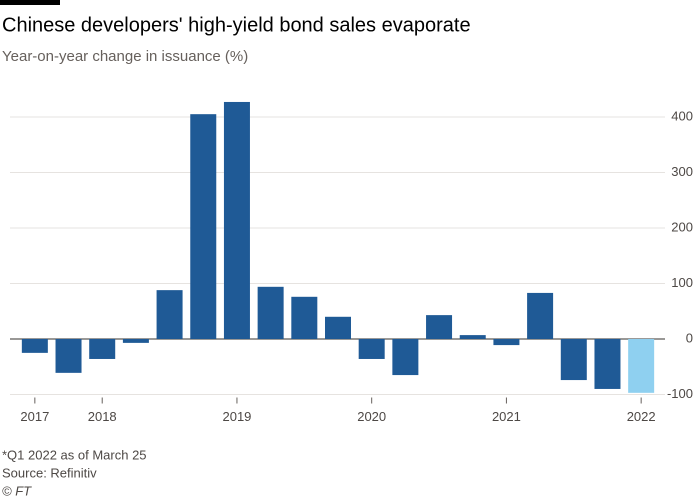 Image resolution: width=700 pixels, height=500 pixels. What do you see at coordinates (682, 226) in the screenshot?
I see `y-tick-label: 200` at bounding box center [682, 226].